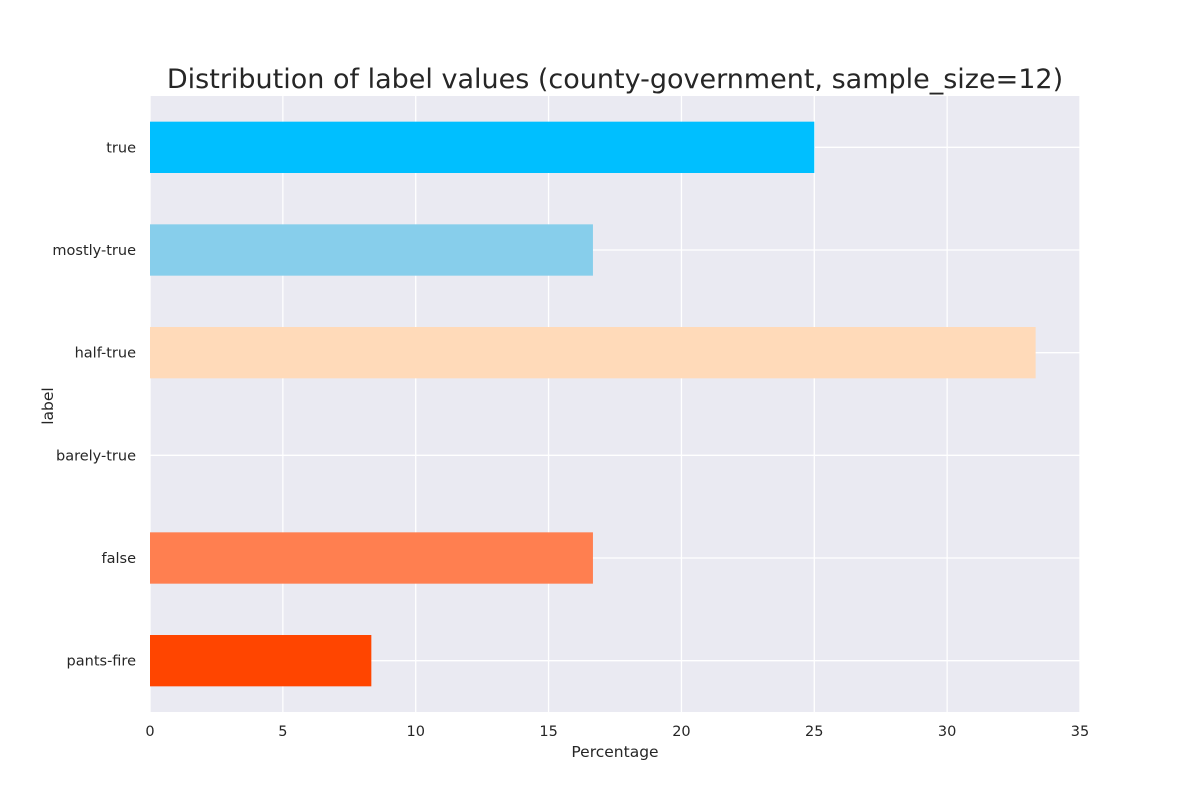 The height and width of the screenshot is (805, 1200). What do you see at coordinates (261, 661) in the screenshot?
I see `bar-pants-fire` at bounding box center [261, 661].